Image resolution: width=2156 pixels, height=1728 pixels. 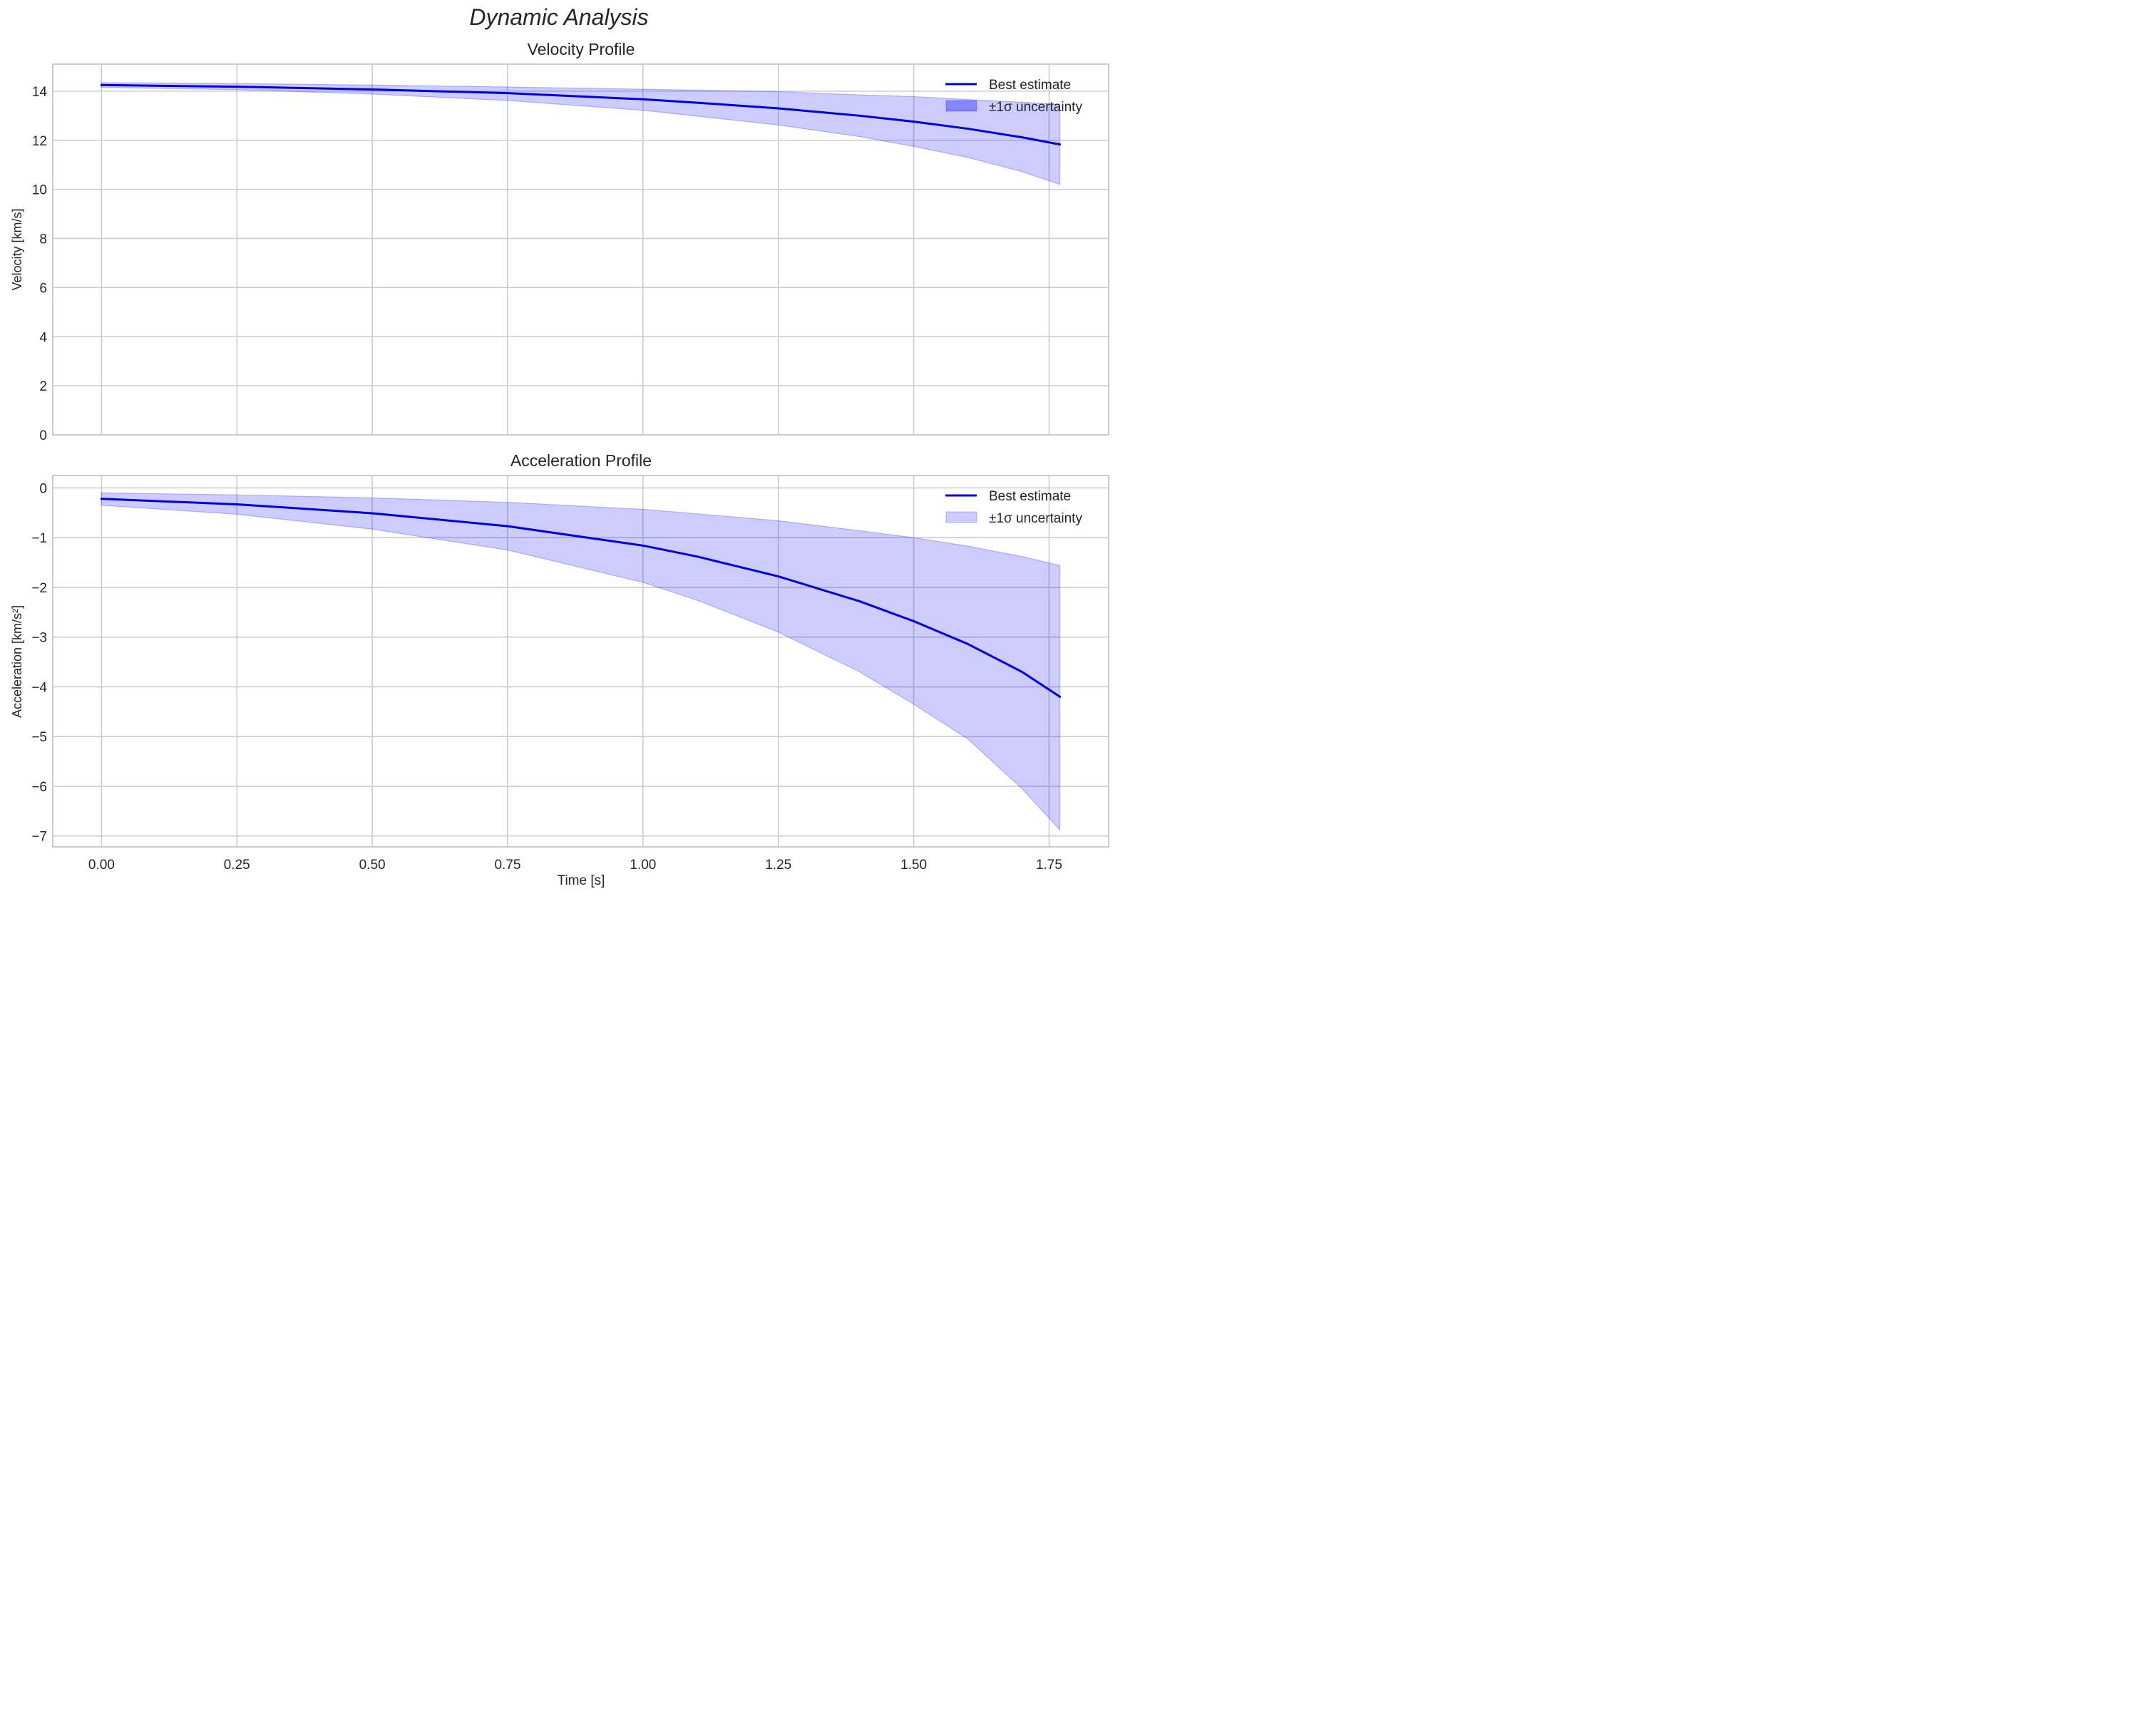 I want to click on velocity-uncertainty-band, so click(x=581, y=133).